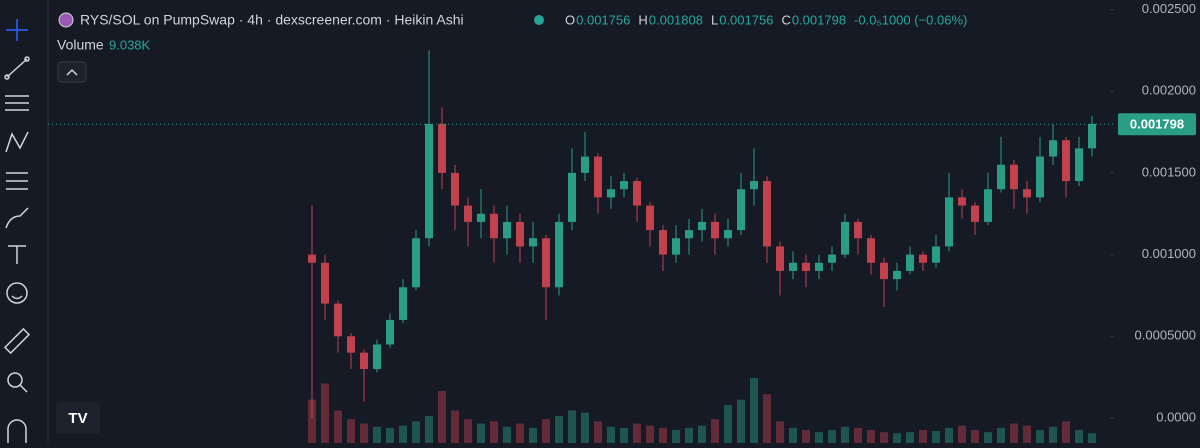  Describe the element at coordinates (80, 45) in the screenshot. I see `volume-label: Volume` at that location.